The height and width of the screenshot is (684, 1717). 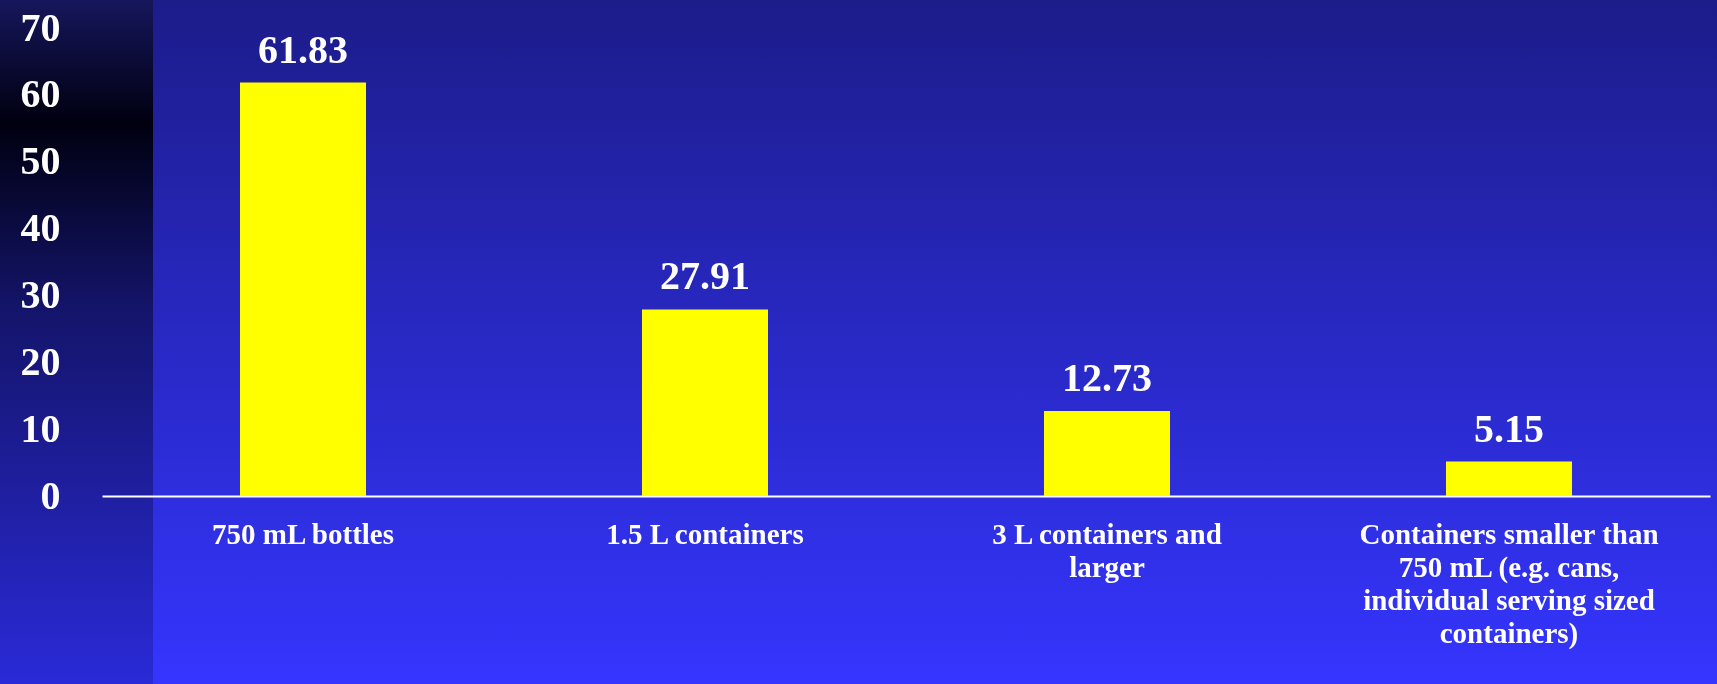 I want to click on x-tick-label: 750 mL bottles, so click(x=303, y=533).